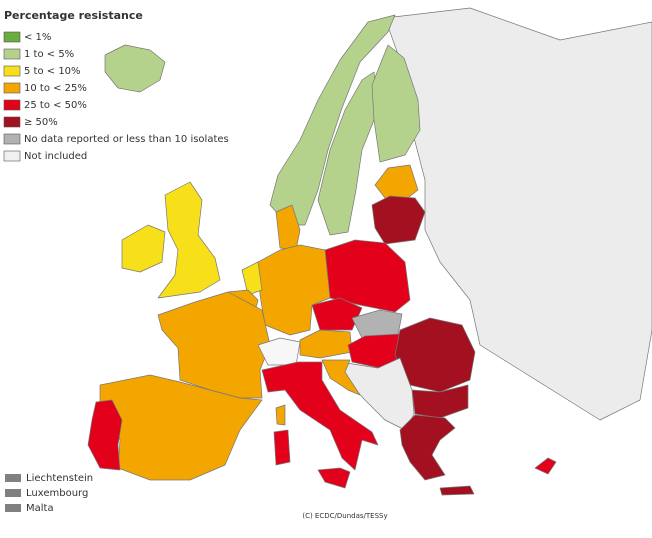 The height and width of the screenshot is (538, 652). What do you see at coordinates (398, 220) in the screenshot?
I see `lithuania` at bounding box center [398, 220].